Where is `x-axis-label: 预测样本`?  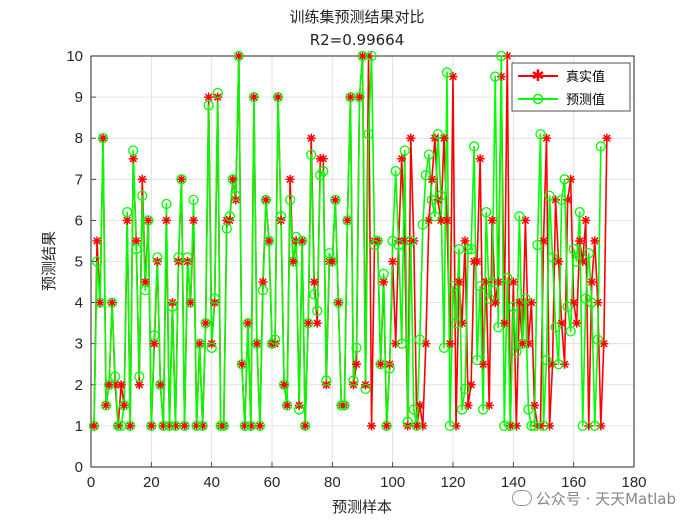 x-axis-label: 预测样本 is located at coordinates (362, 507).